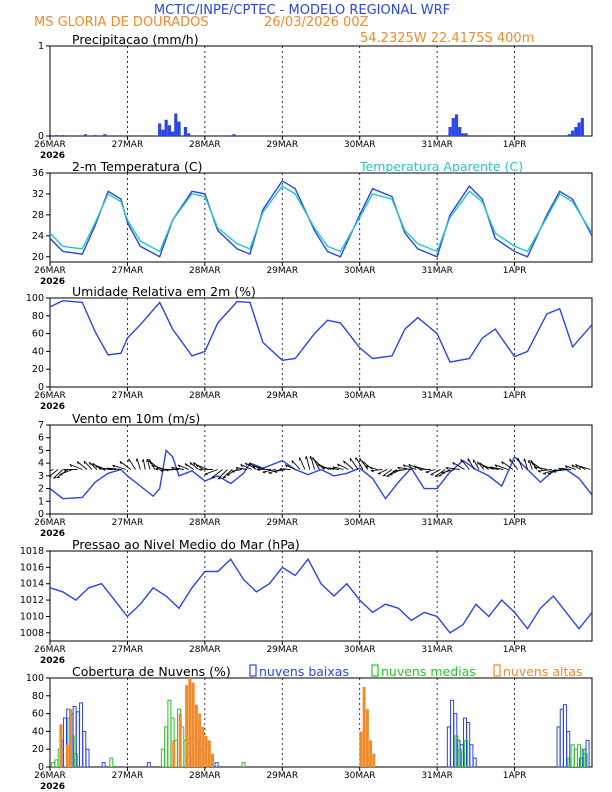 The height and width of the screenshot is (792, 612). Describe the element at coordinates (135, 39) in the screenshot. I see `panel-title: Precipitacao (mm/h)` at that location.